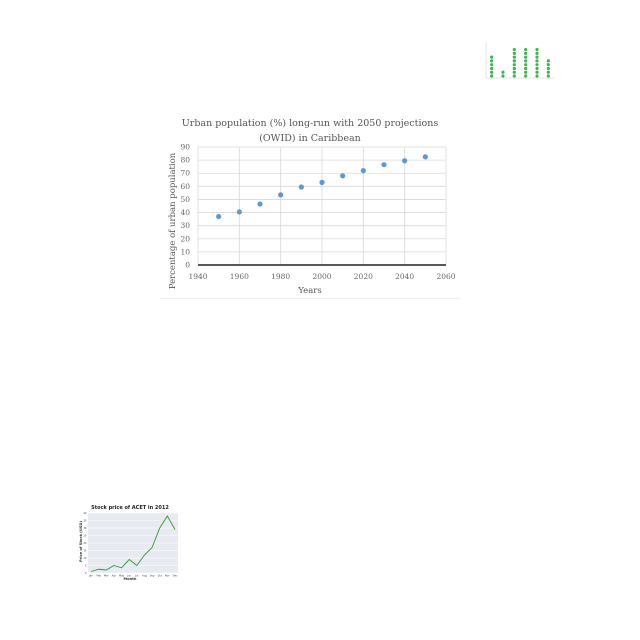 The height and width of the screenshot is (640, 640). I want to click on thumbnail-dot-chart, so click(517, 61).